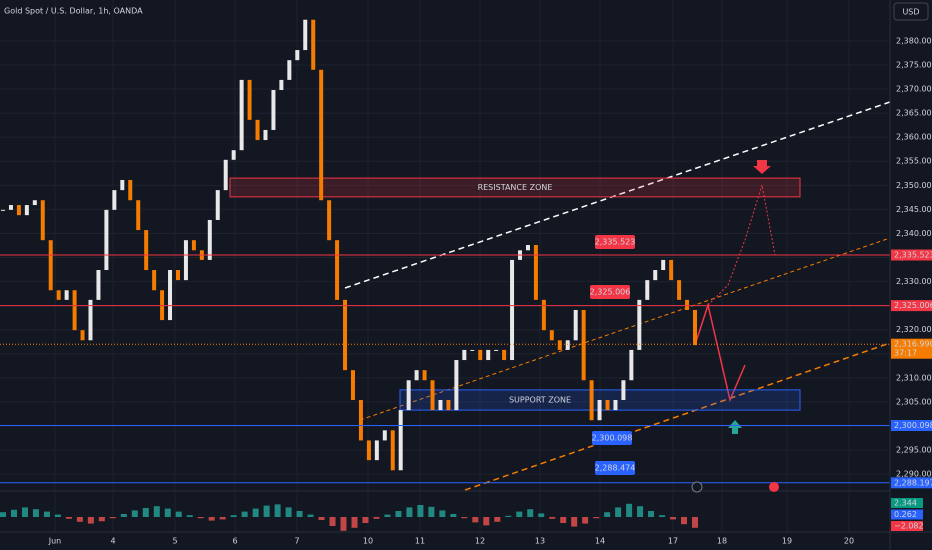 The height and width of the screenshot is (550, 932). Describe the element at coordinates (55, 541) in the screenshot. I see `x-tick-label: Jun` at that location.